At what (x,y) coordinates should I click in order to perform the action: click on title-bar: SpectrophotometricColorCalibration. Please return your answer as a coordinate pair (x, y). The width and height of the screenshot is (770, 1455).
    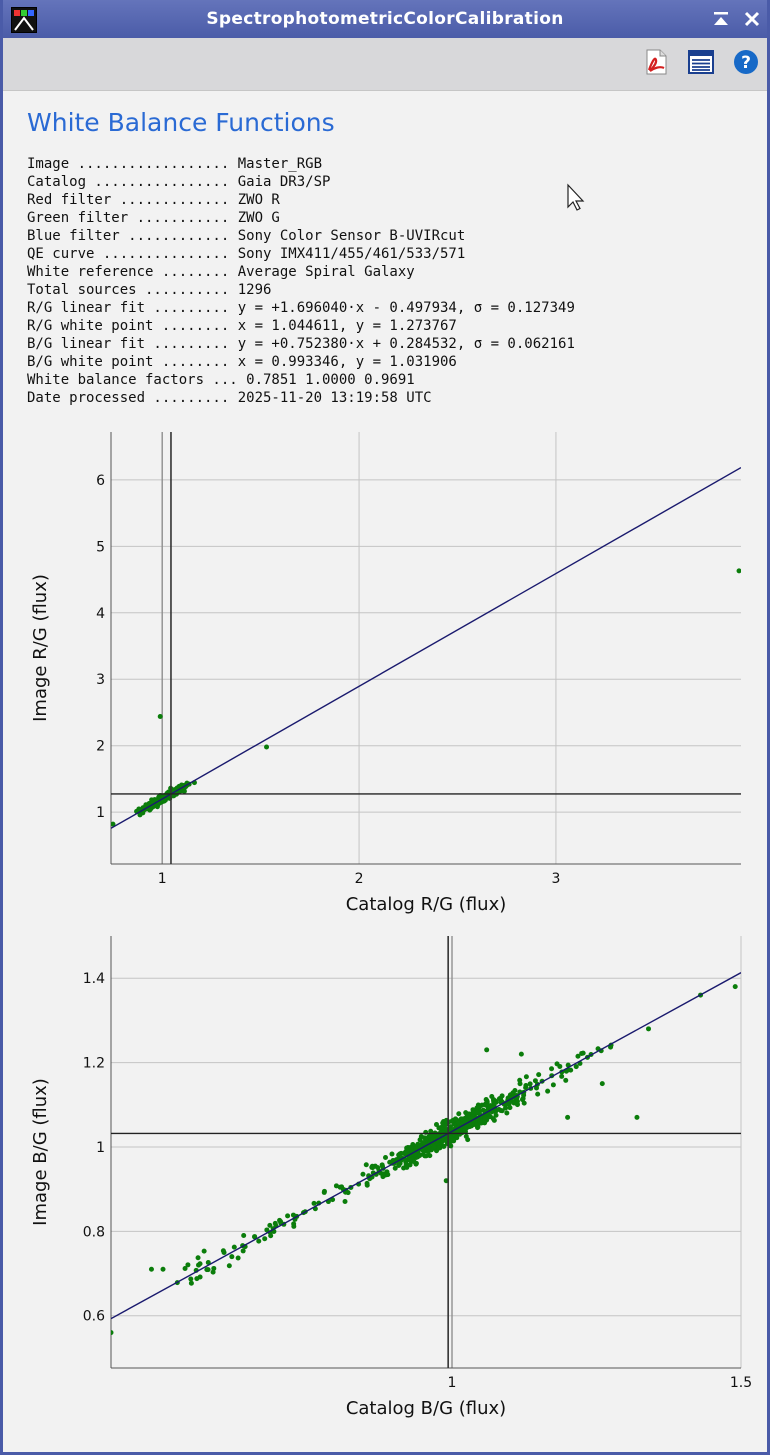
    Looking at the image, I should click on (385, 19).